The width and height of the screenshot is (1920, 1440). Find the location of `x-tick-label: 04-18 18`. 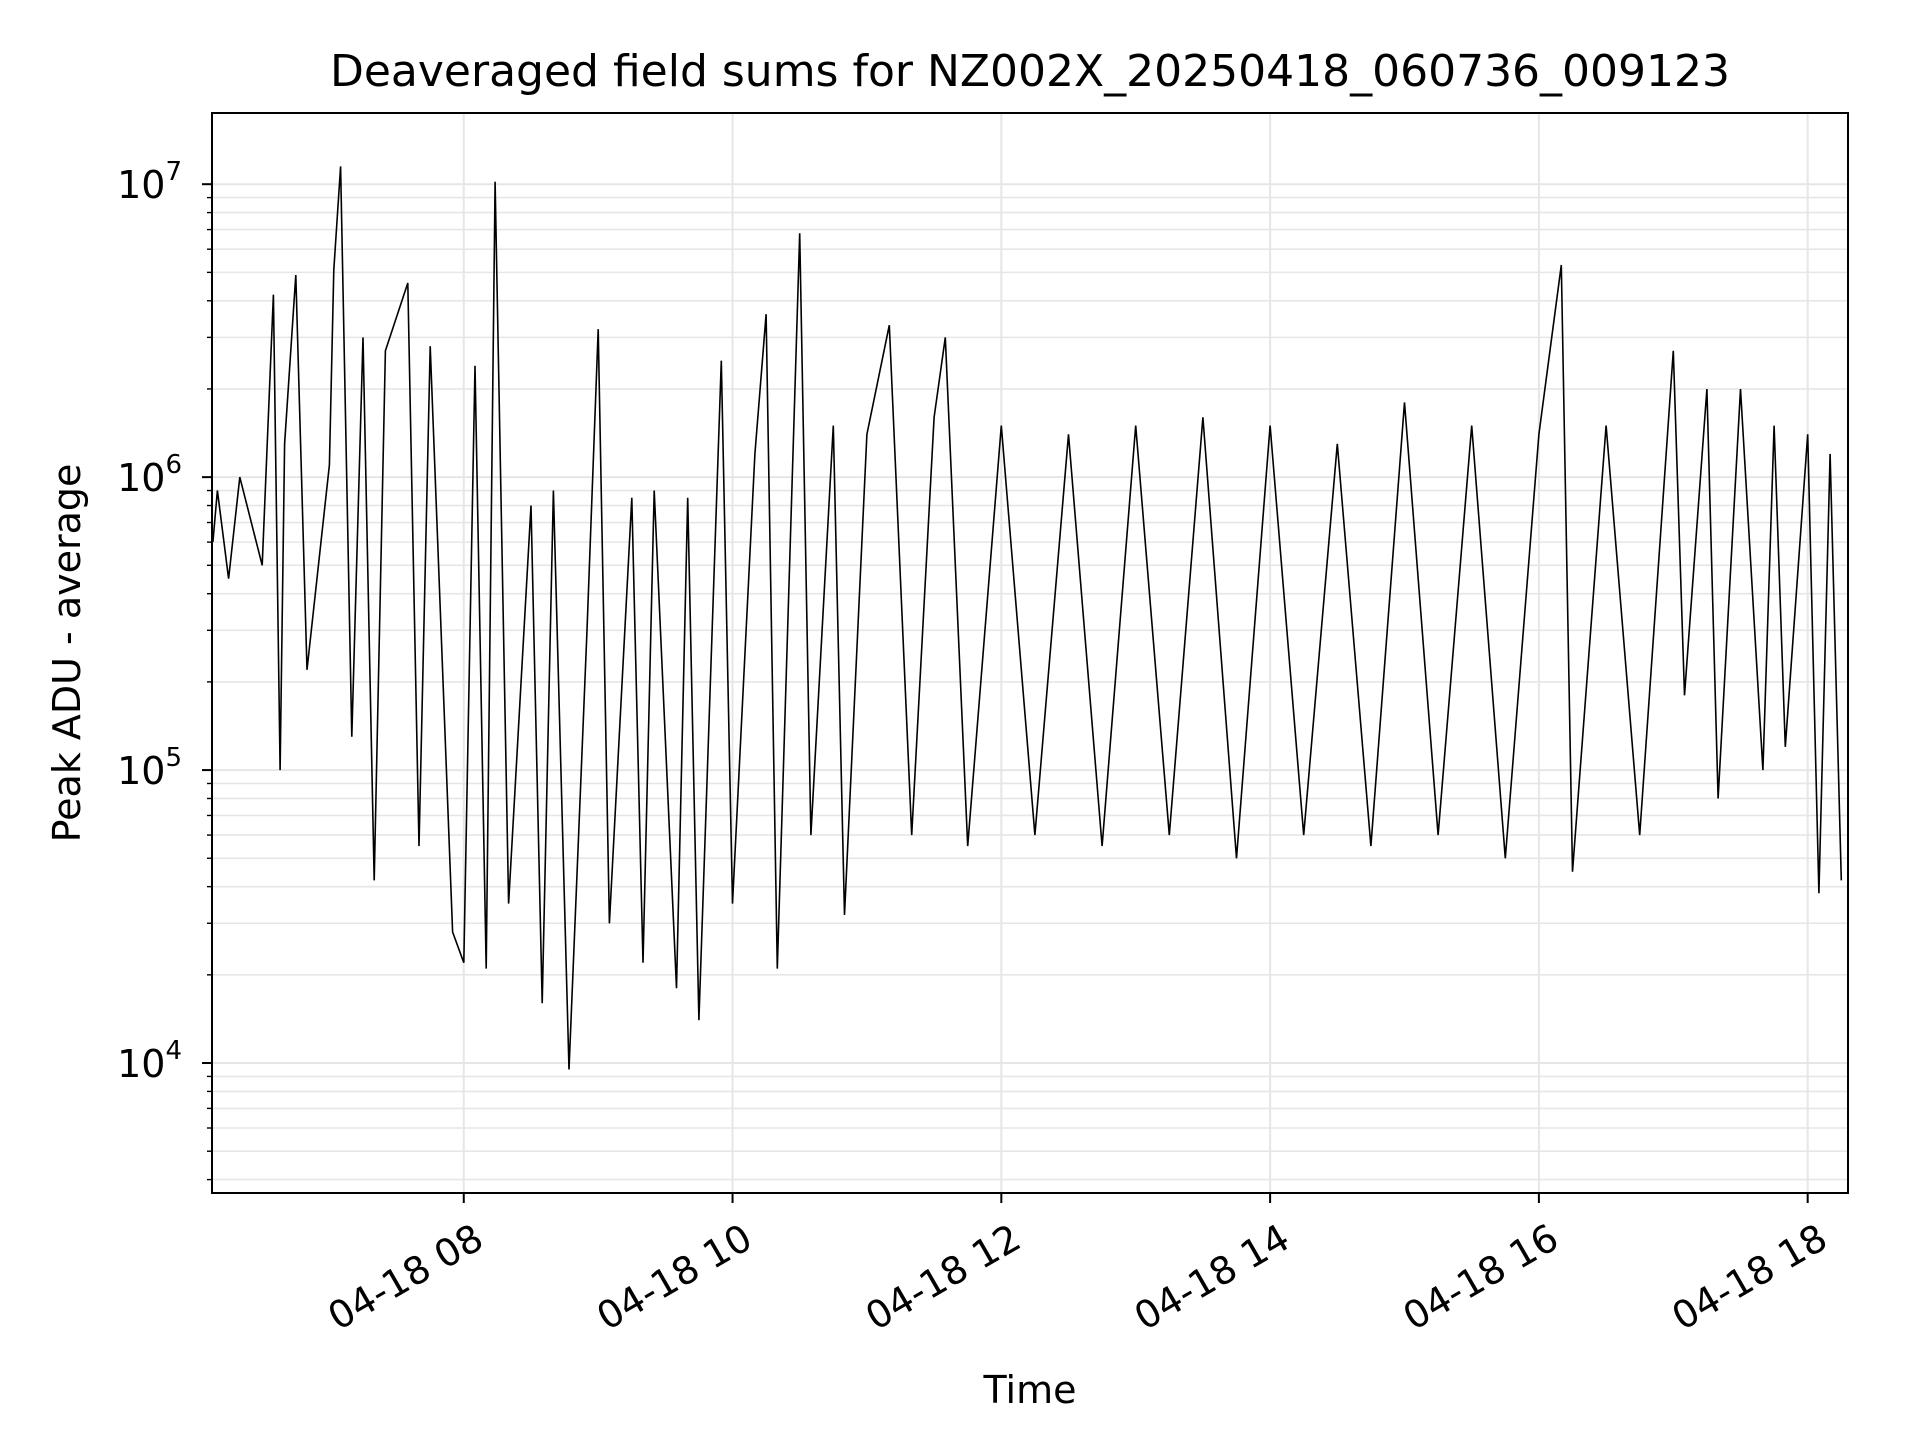

x-tick-label: 04-18 18 is located at coordinates (1749, 1277).